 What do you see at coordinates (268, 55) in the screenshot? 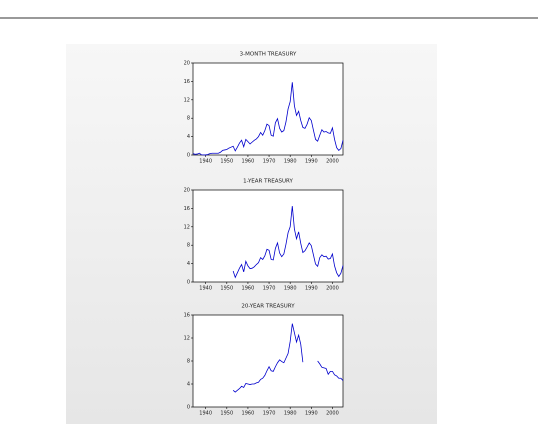
I see `chart-title: 3-MONTH TREASURY` at bounding box center [268, 55].